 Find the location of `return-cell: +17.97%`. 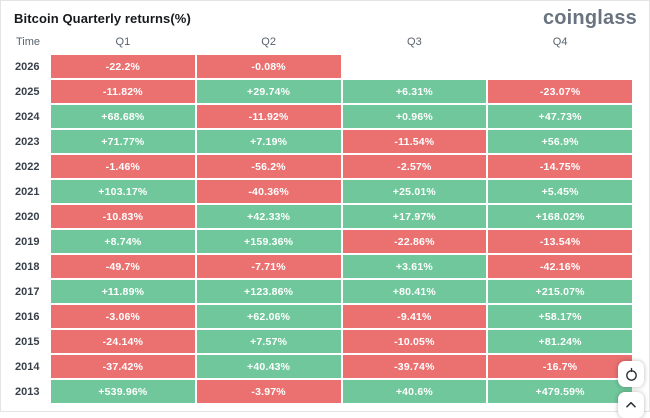

return-cell: +17.97% is located at coordinates (414, 216).